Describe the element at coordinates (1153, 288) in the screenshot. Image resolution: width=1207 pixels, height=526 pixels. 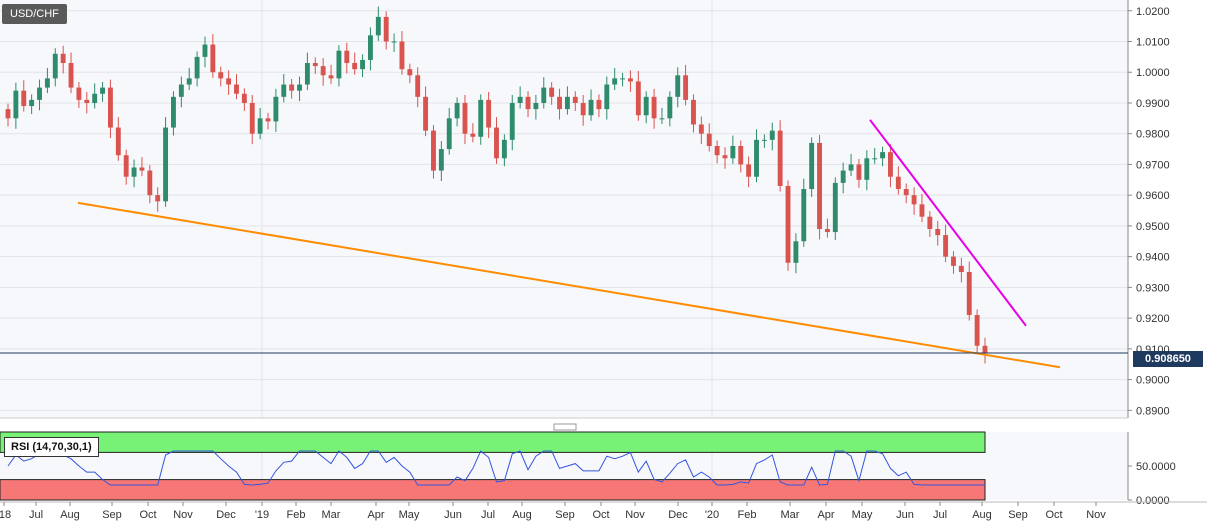
I see `y-tick-label: 0.9300` at that location.